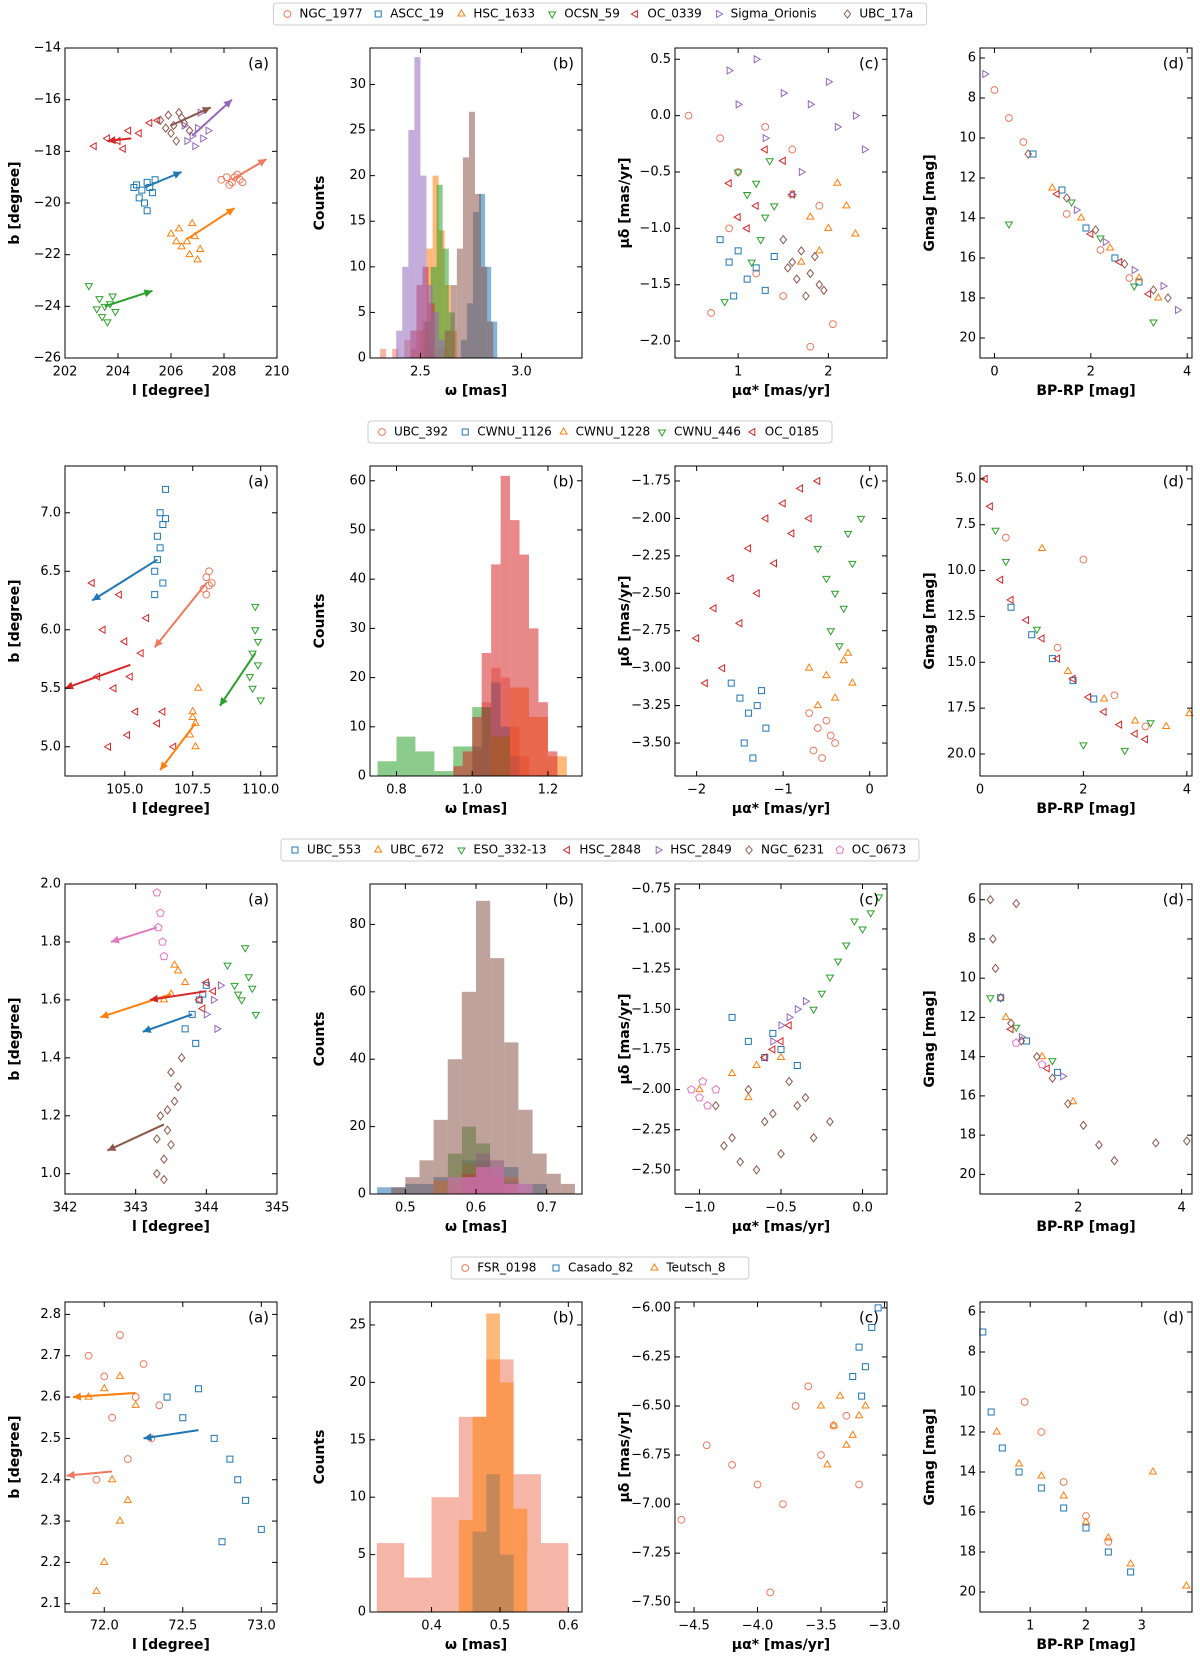 The height and width of the screenshot is (1658, 1200). I want to click on x-tick-label: 0, so click(994, 372).